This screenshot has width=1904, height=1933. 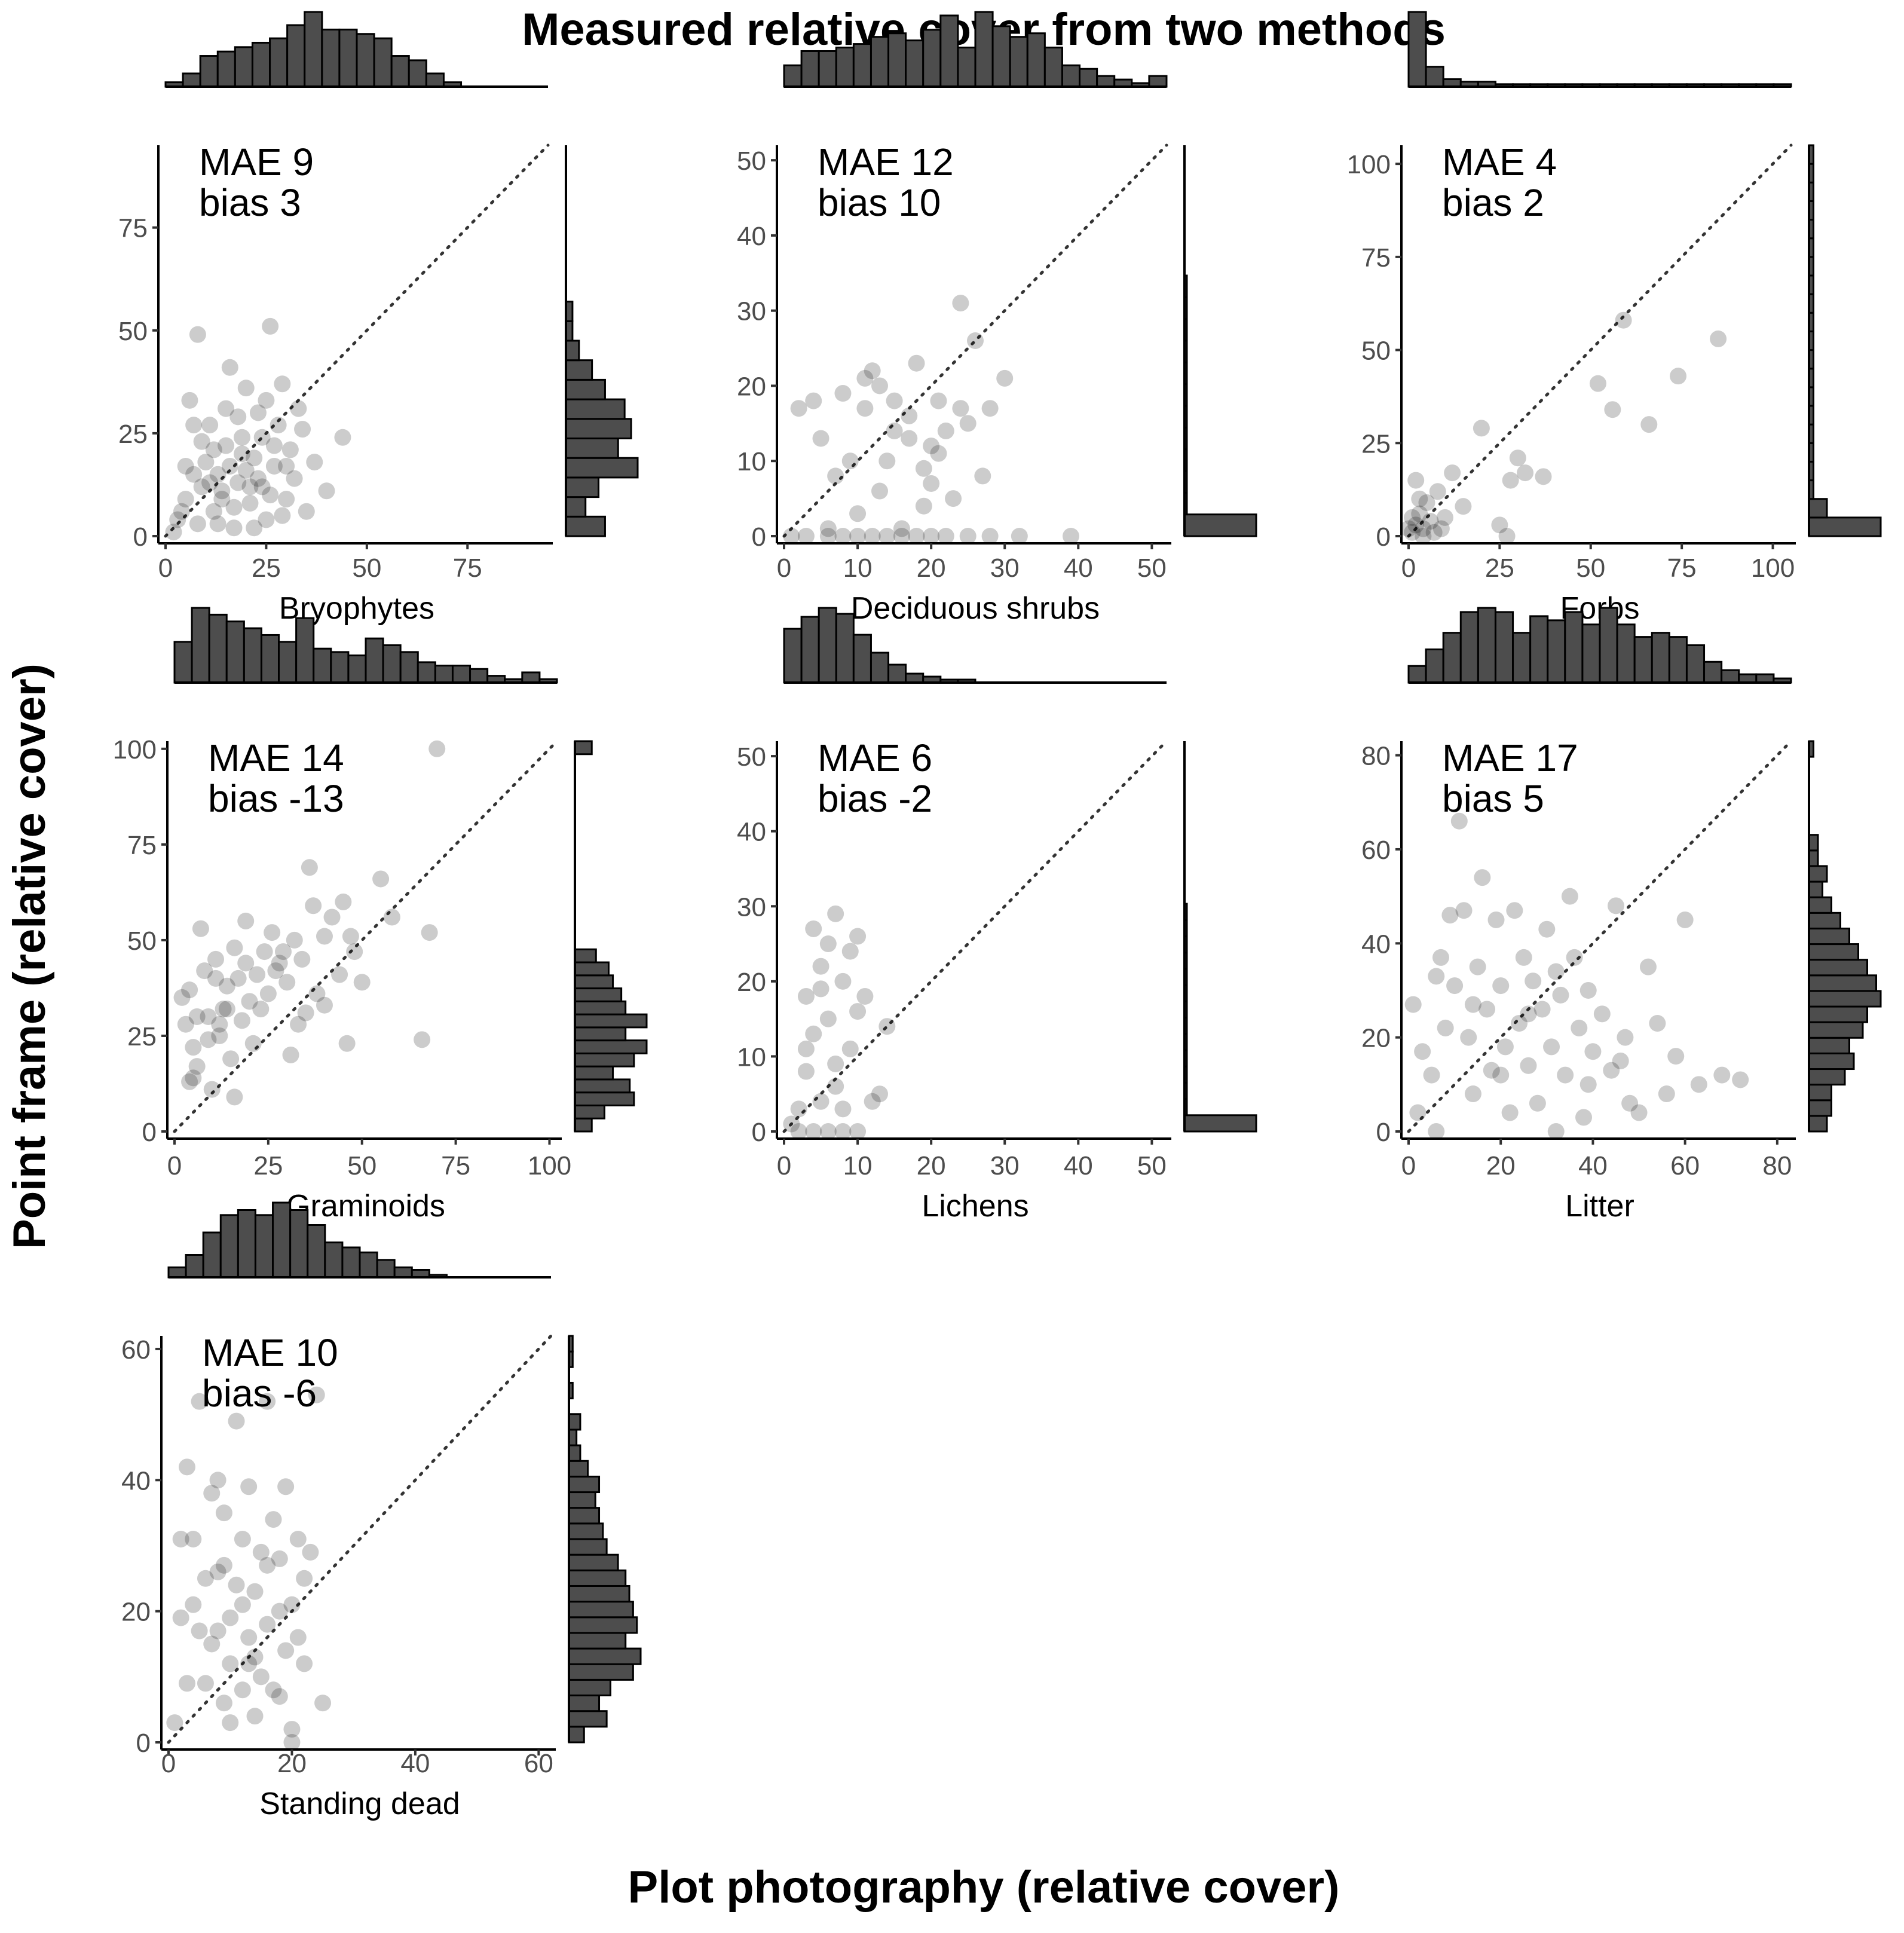 What do you see at coordinates (143, 1744) in the screenshot?
I see `y-tick-label: 0` at bounding box center [143, 1744].